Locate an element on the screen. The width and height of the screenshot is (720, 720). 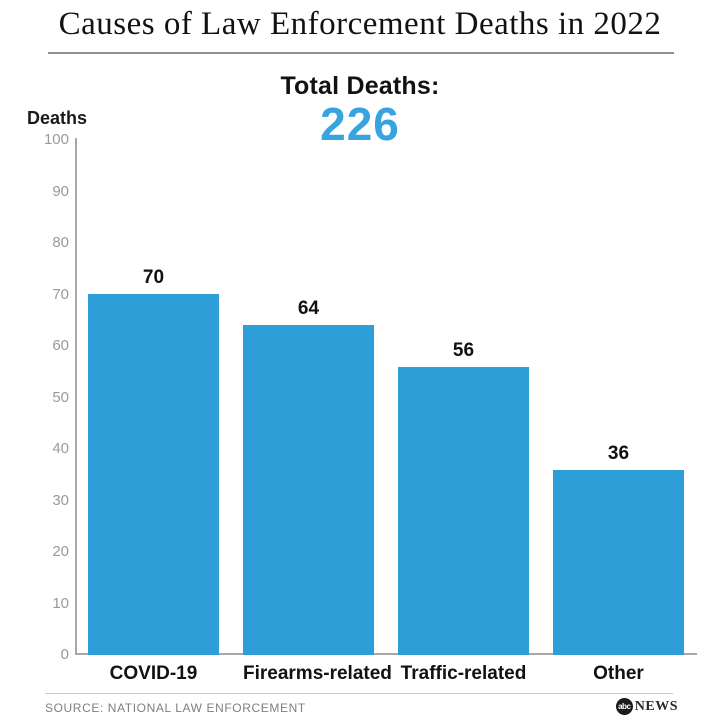
y-tick-label: 20 is located at coordinates (60, 551).